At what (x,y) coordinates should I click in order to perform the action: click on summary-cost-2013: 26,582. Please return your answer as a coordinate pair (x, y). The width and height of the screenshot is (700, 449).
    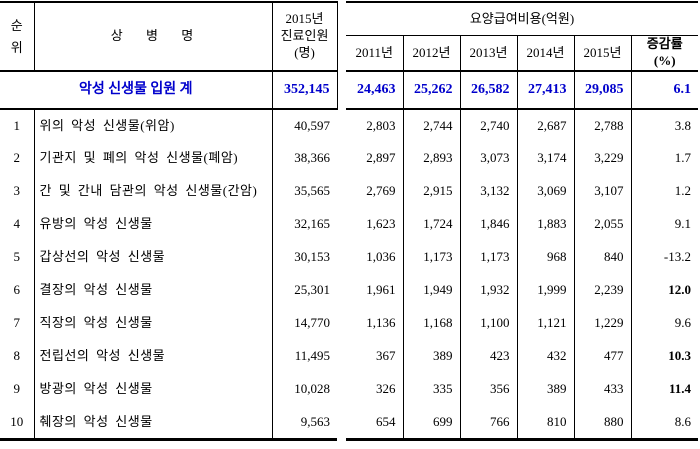
    Looking at the image, I should click on (488, 90).